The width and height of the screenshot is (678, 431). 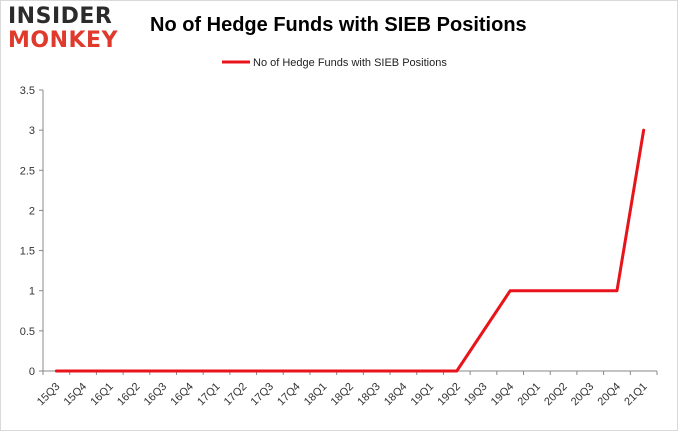 What do you see at coordinates (76, 395) in the screenshot?
I see `x-tick-label: 15Q4` at bounding box center [76, 395].